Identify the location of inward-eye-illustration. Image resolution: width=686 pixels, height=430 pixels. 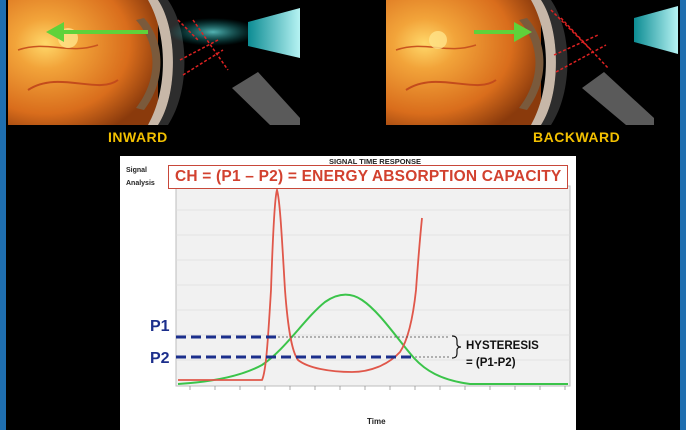
(154, 62).